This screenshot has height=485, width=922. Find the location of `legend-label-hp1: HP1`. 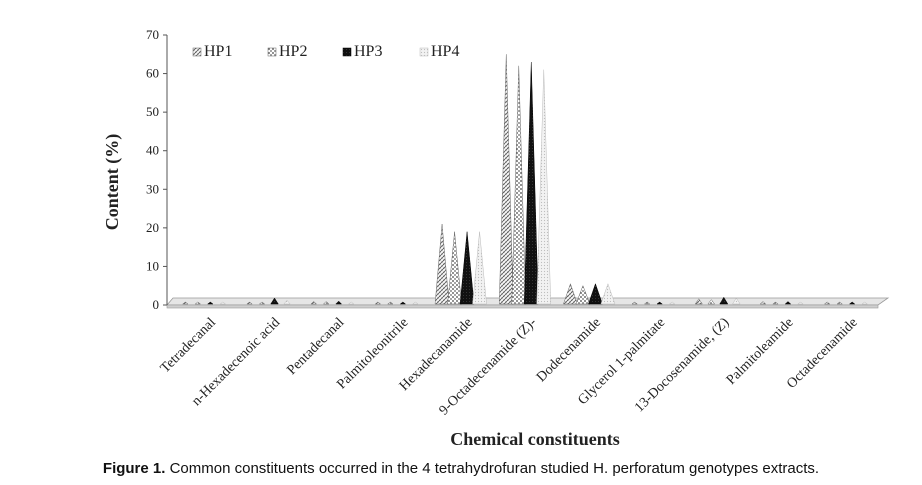

legend-label-hp1: HP1 is located at coordinates (218, 51).